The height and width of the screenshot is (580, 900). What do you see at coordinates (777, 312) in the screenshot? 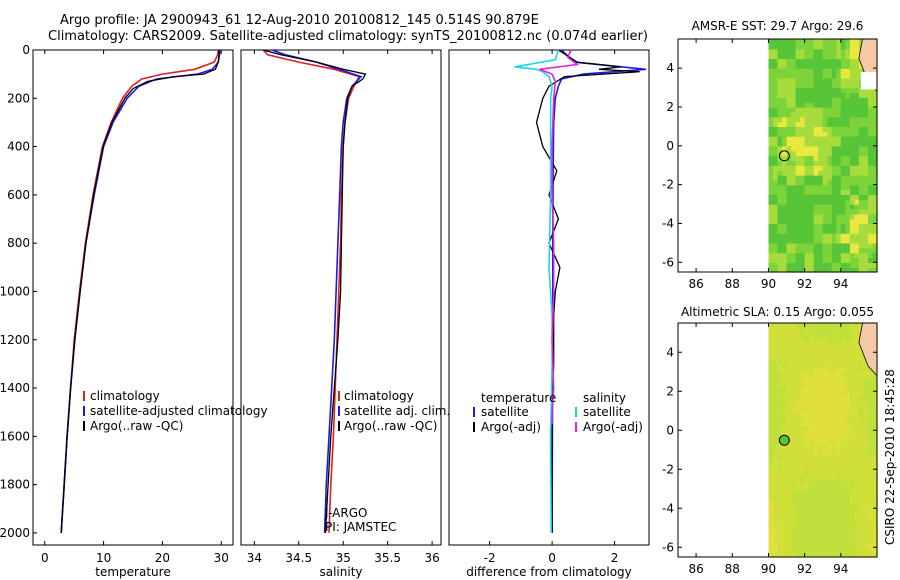
I see `sla-map-title: Altimetric SLA: 0.15 Argo: 0.055` at bounding box center [777, 312].